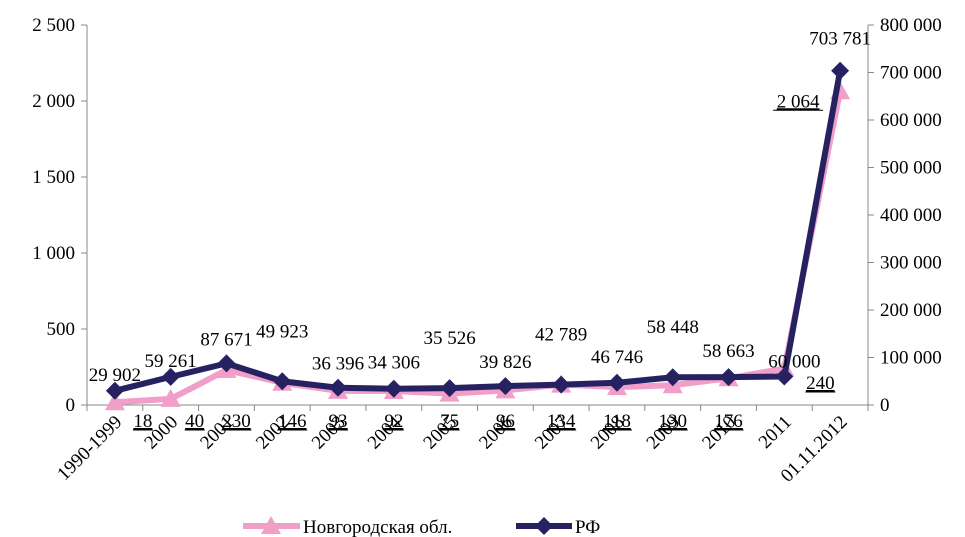  Describe the element at coordinates (617, 421) in the screenshot. I see `novgorod-data-label: 118` at that location.